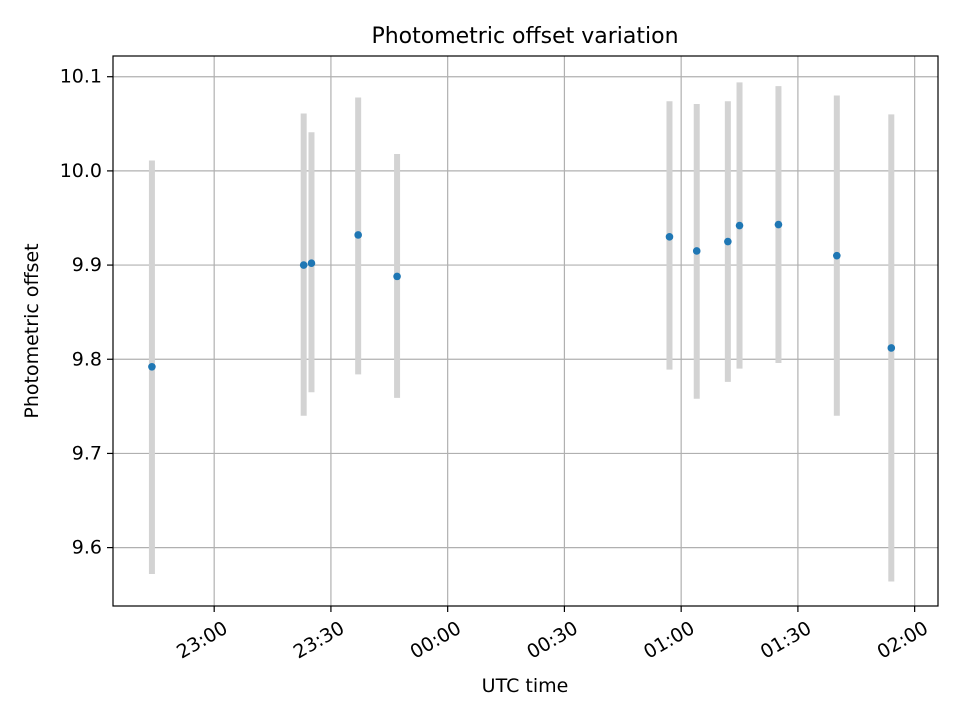 The width and height of the screenshot is (960, 725). I want to click on y-axis-label: Photometric offset, so click(32, 330).